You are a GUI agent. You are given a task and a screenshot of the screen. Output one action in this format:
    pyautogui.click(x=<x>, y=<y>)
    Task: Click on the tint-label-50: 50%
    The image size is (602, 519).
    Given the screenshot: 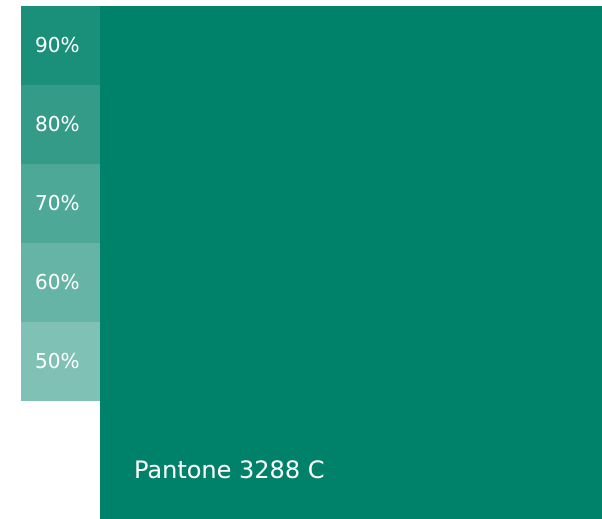 What is the action you would take?
    pyautogui.click(x=57, y=361)
    